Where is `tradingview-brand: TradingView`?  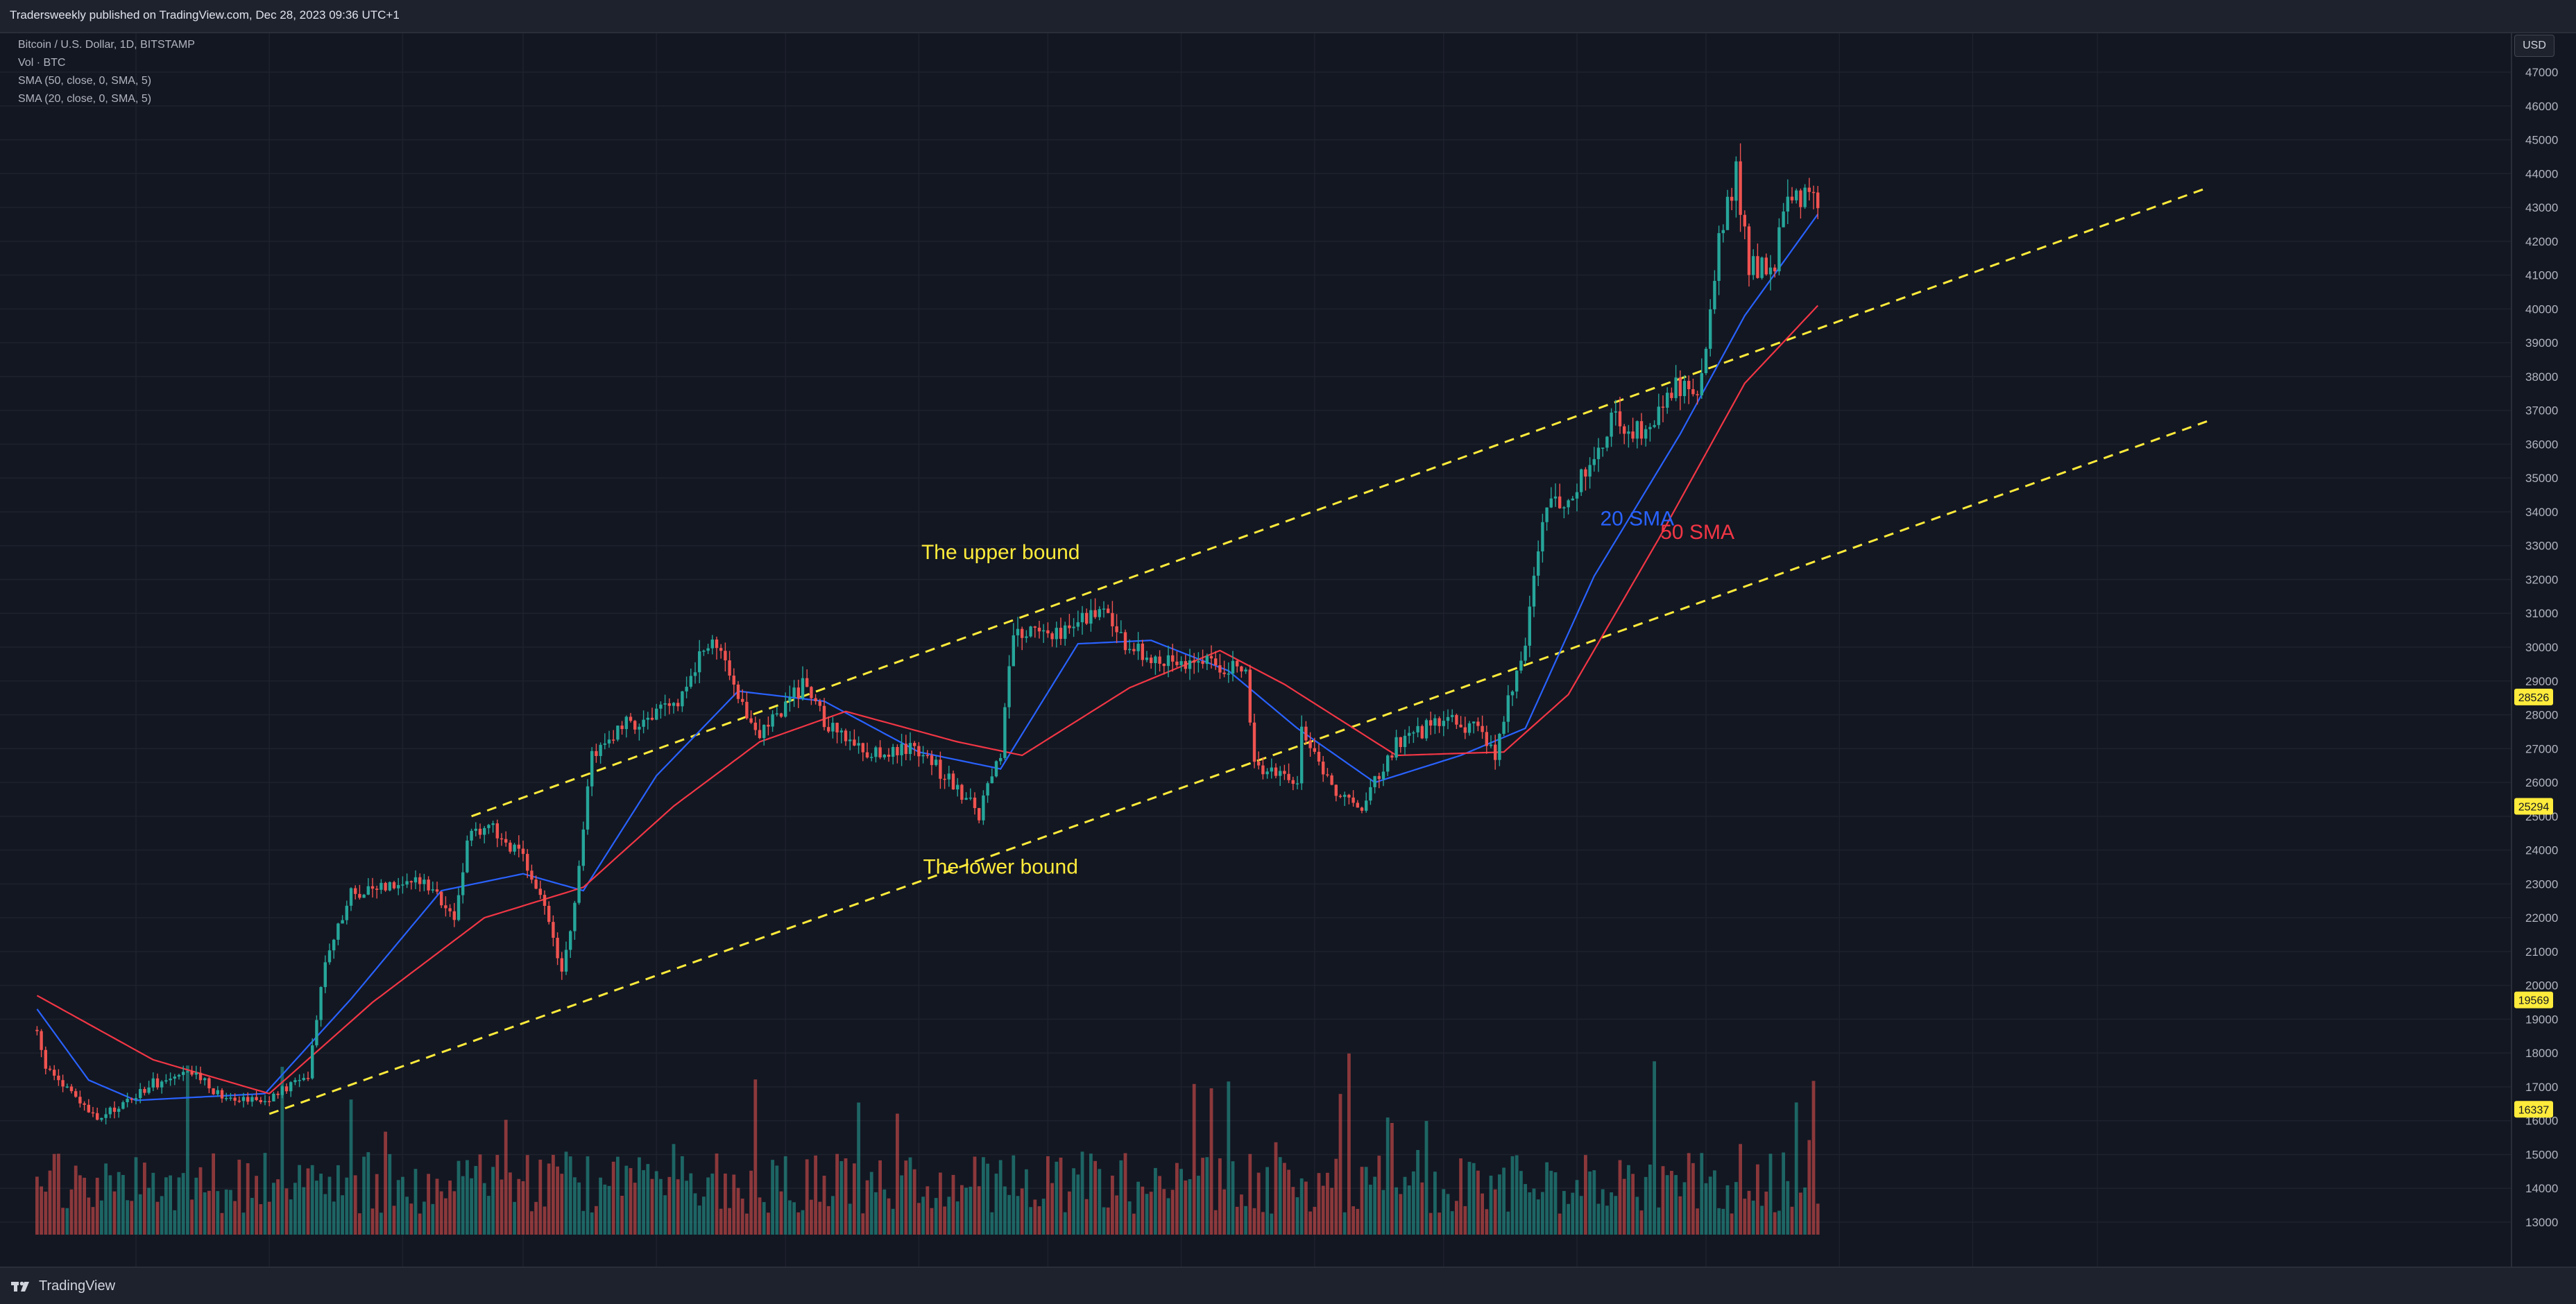 tradingview-brand: TradingView is located at coordinates (63, 1286).